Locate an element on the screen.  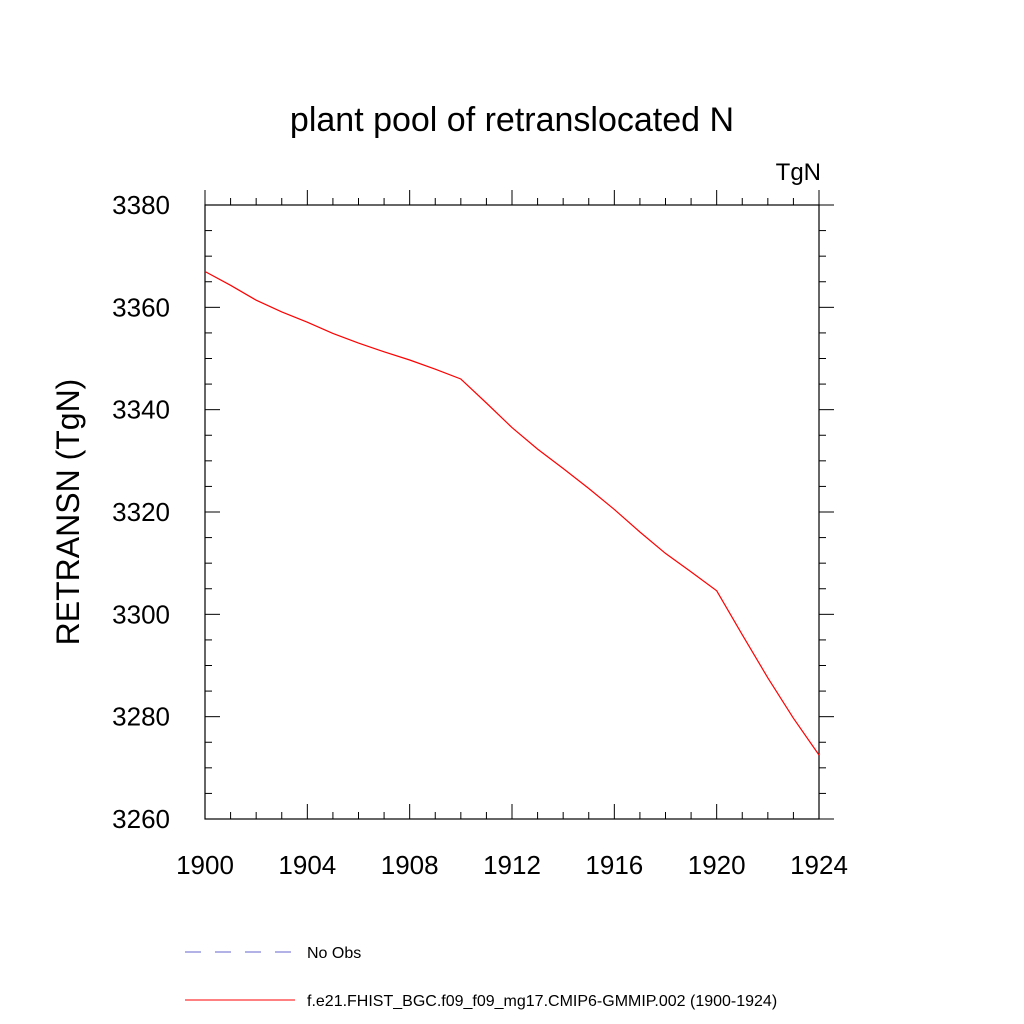
y-axis-label: RETRANSN (TgN) is located at coordinates (68, 512).